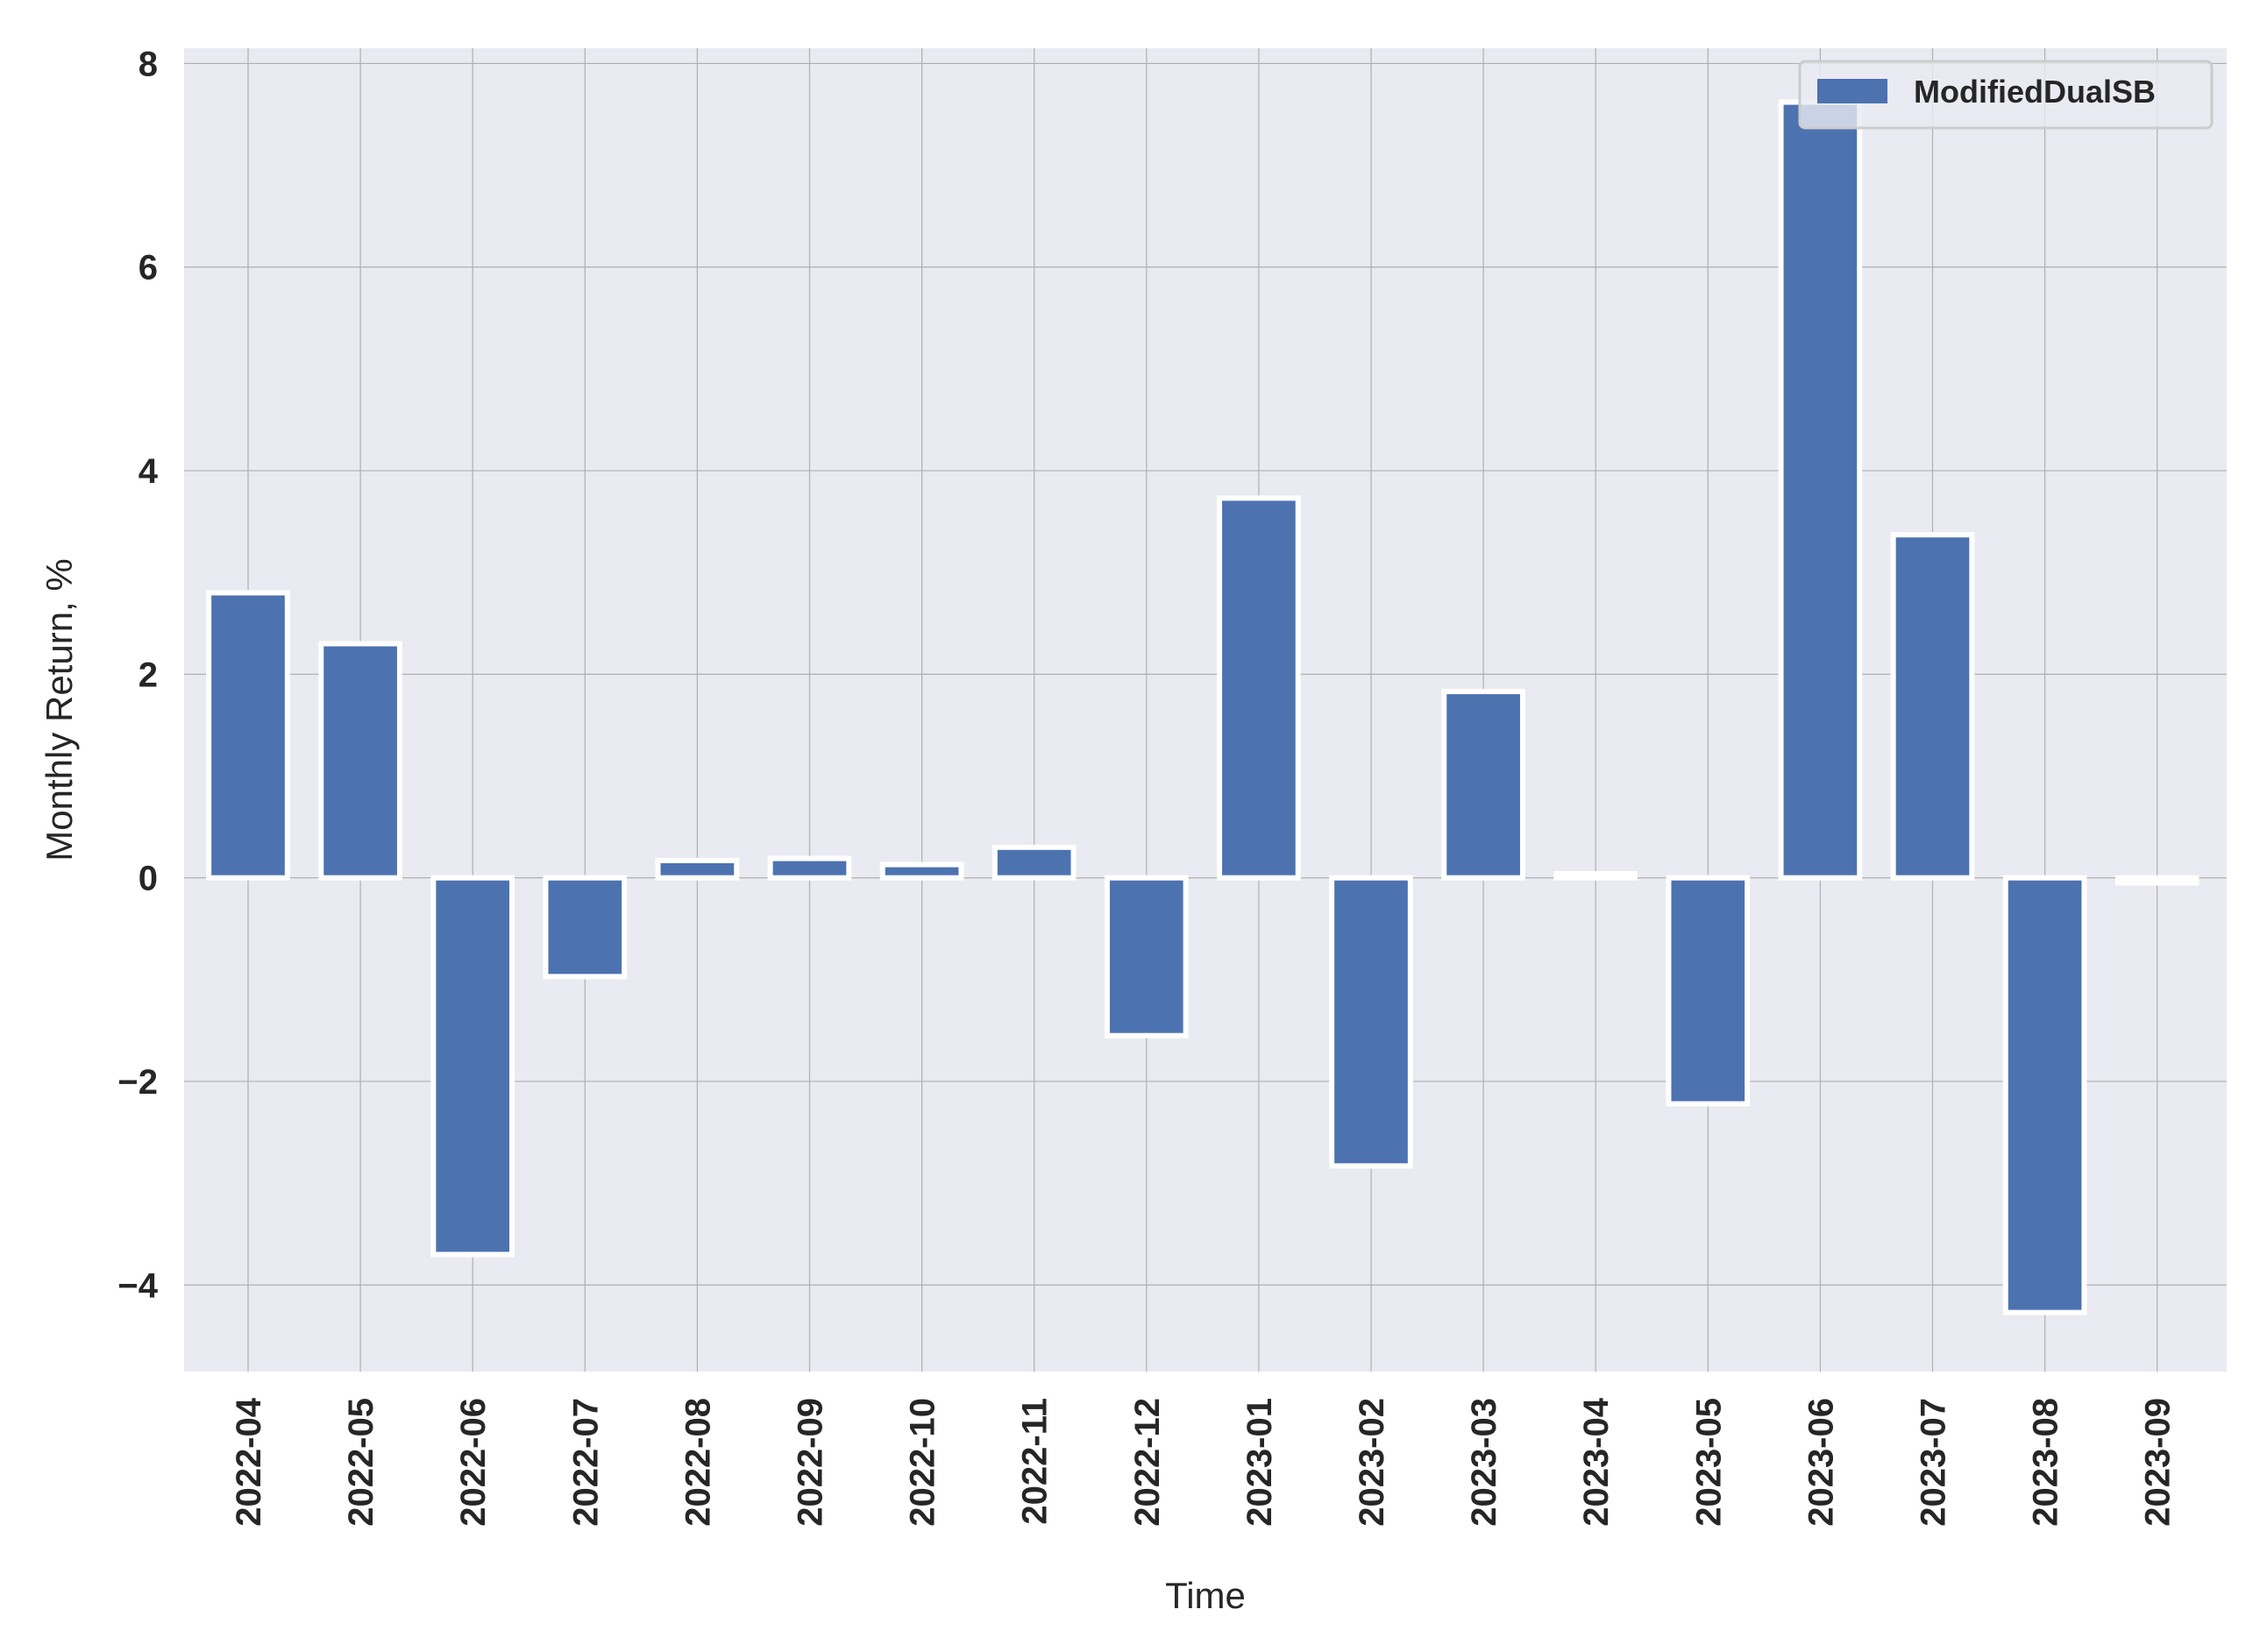  I want to click on legend-box, so click(2006, 95).